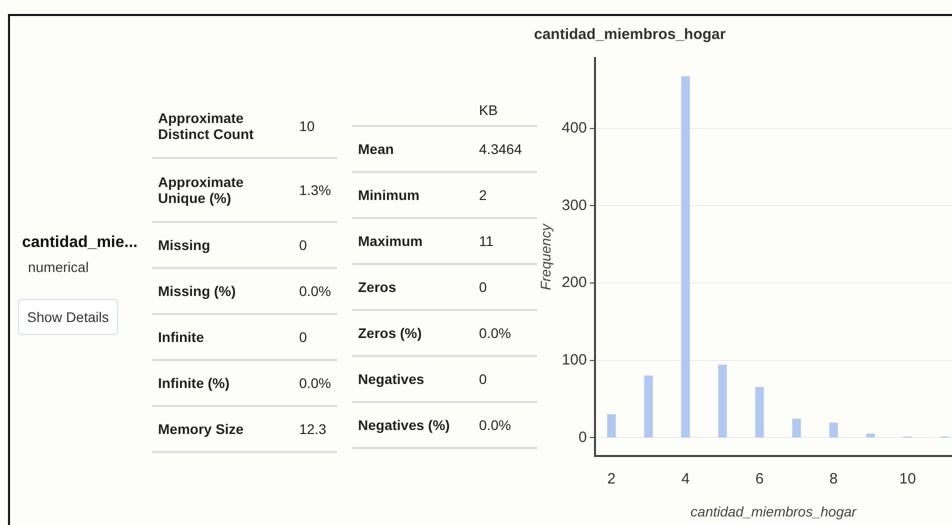 This screenshot has width=952, height=525. Describe the element at coordinates (68, 317) in the screenshot. I see `text: Show Details` at that location.